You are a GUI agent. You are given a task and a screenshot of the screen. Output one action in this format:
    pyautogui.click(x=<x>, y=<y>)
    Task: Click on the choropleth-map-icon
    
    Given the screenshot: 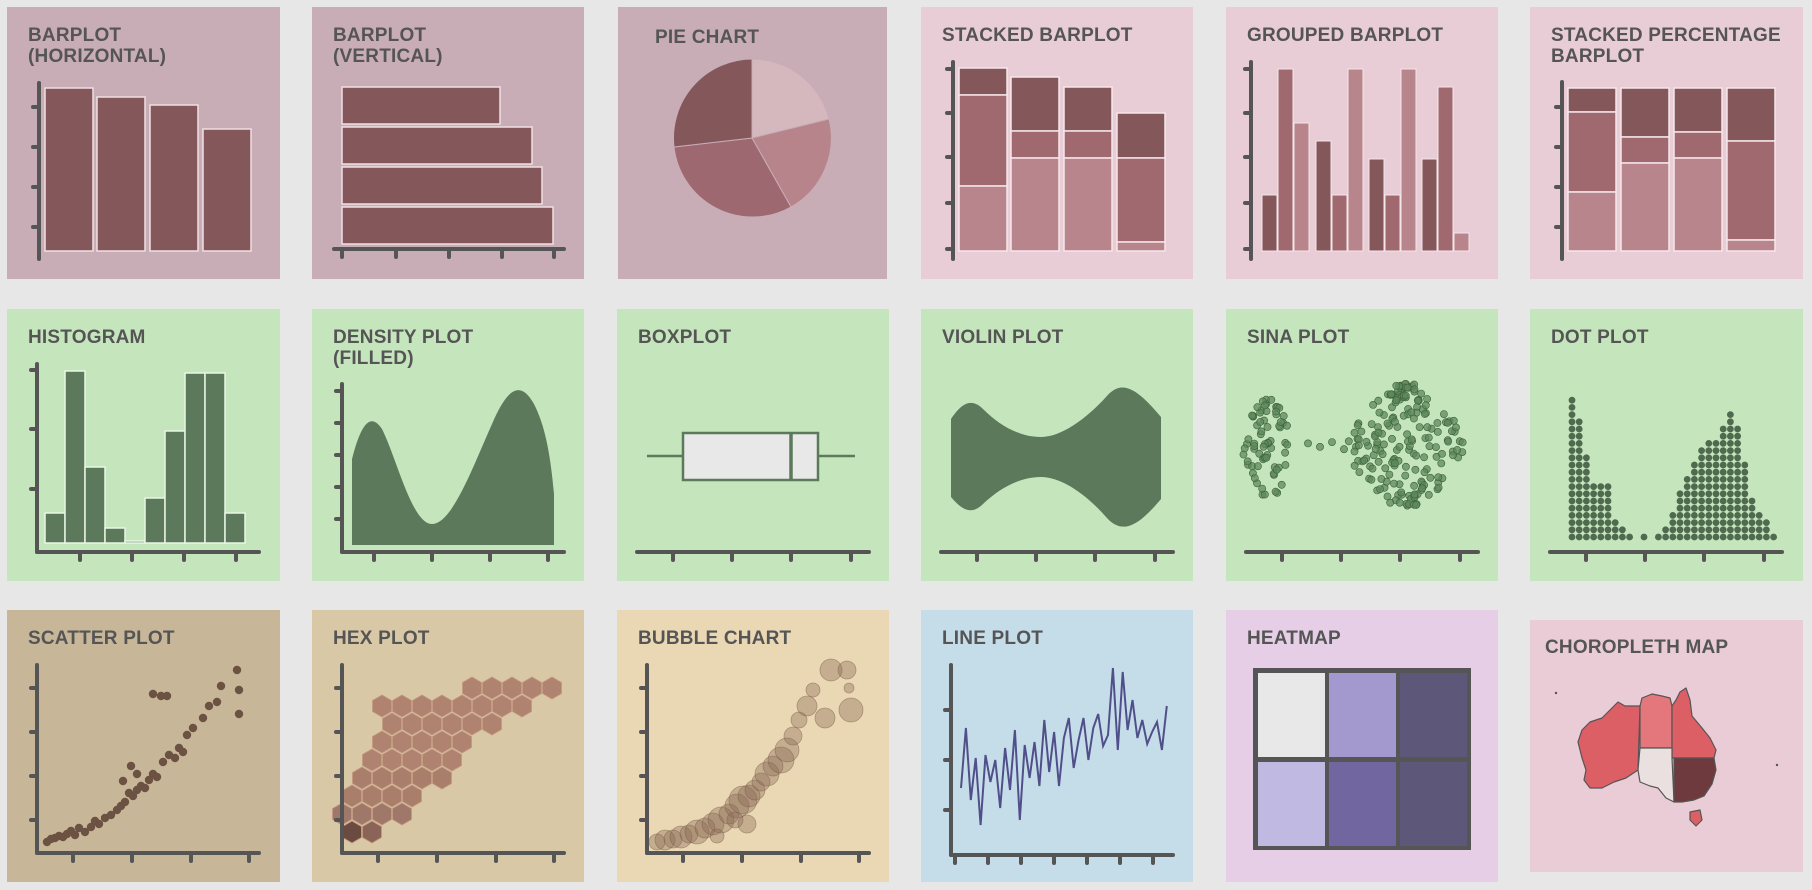 What is the action you would take?
    pyautogui.click(x=1666, y=757)
    